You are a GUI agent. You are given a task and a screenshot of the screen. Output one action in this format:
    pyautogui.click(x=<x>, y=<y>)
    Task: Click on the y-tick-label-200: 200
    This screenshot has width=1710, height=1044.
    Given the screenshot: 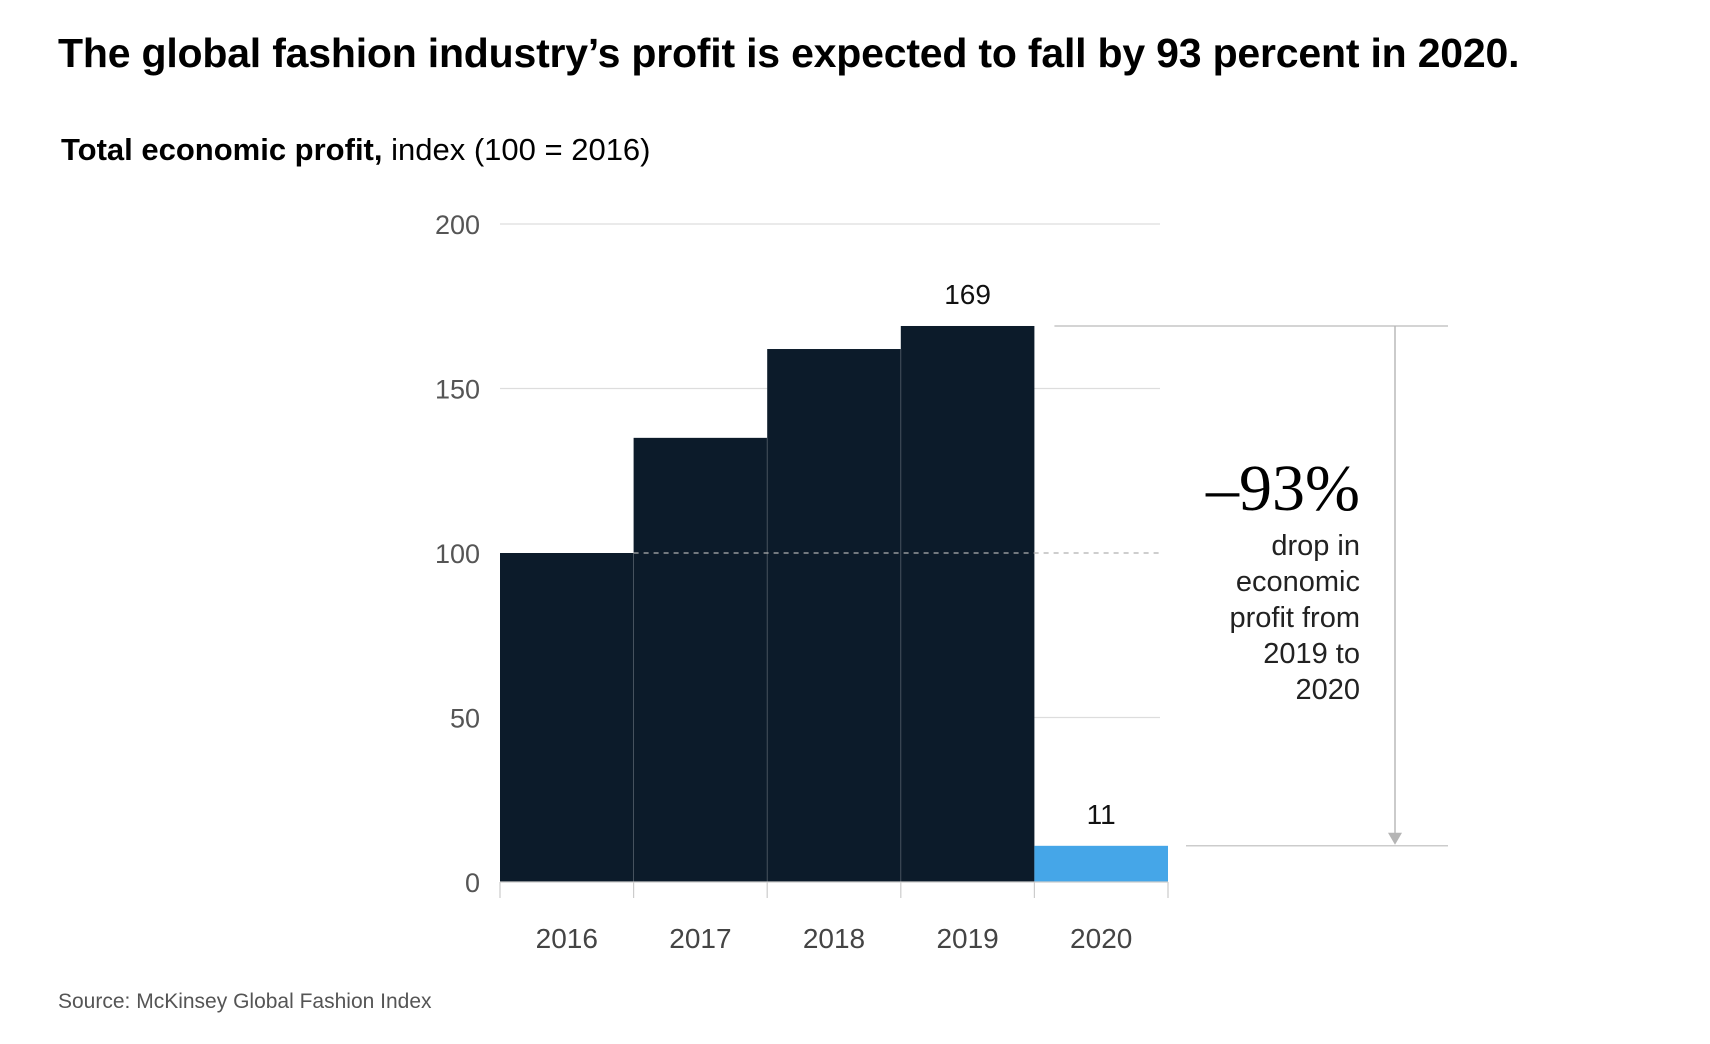 What is the action you would take?
    pyautogui.click(x=457, y=225)
    